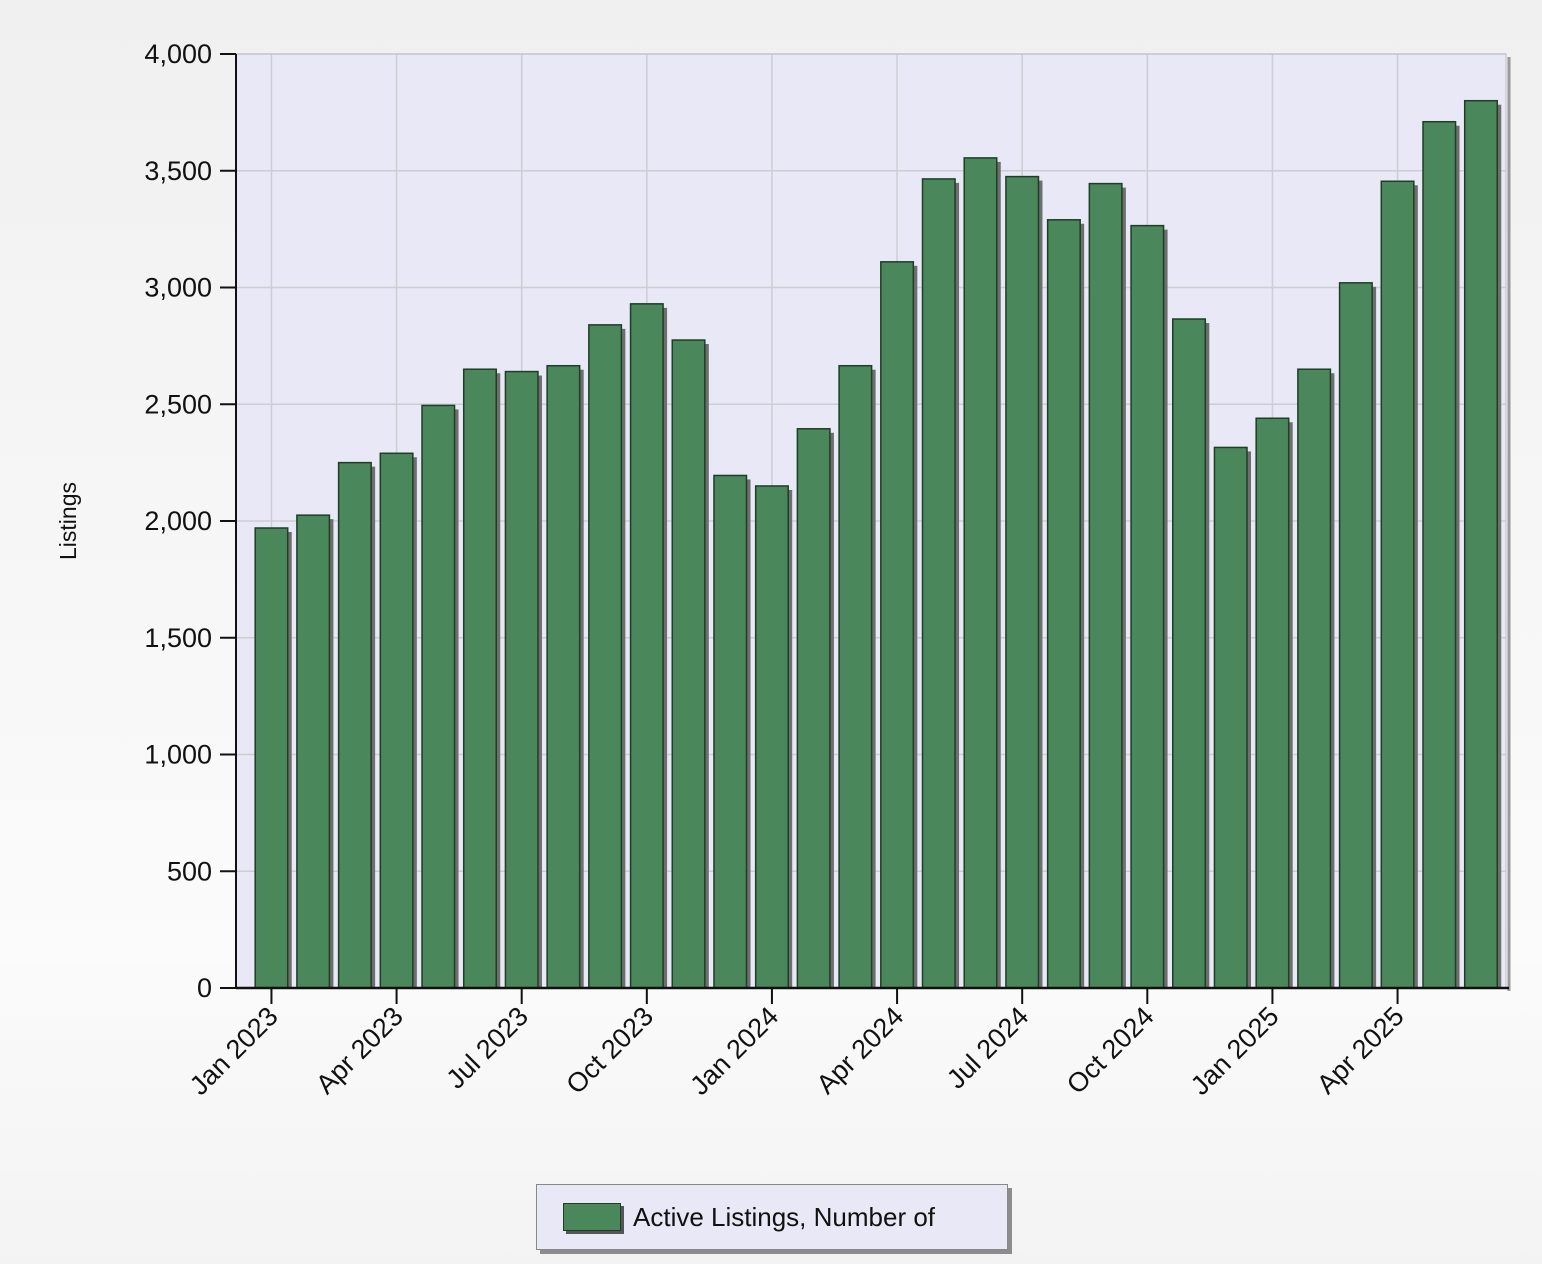 This screenshot has height=1264, width=1542. Describe the element at coordinates (592, 1217) in the screenshot. I see `legend-swatch` at that location.